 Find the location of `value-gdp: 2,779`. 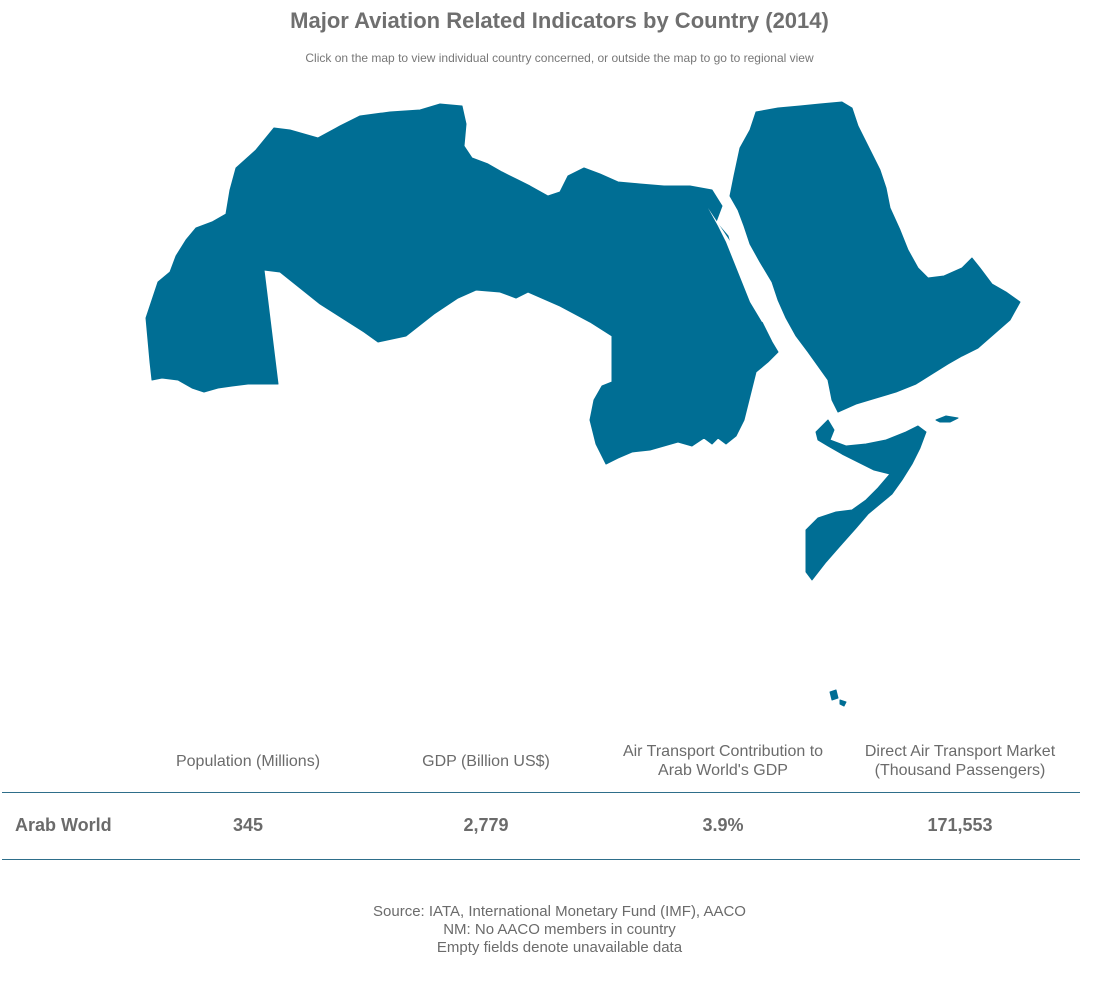

value-gdp: 2,779 is located at coordinates (486, 825).